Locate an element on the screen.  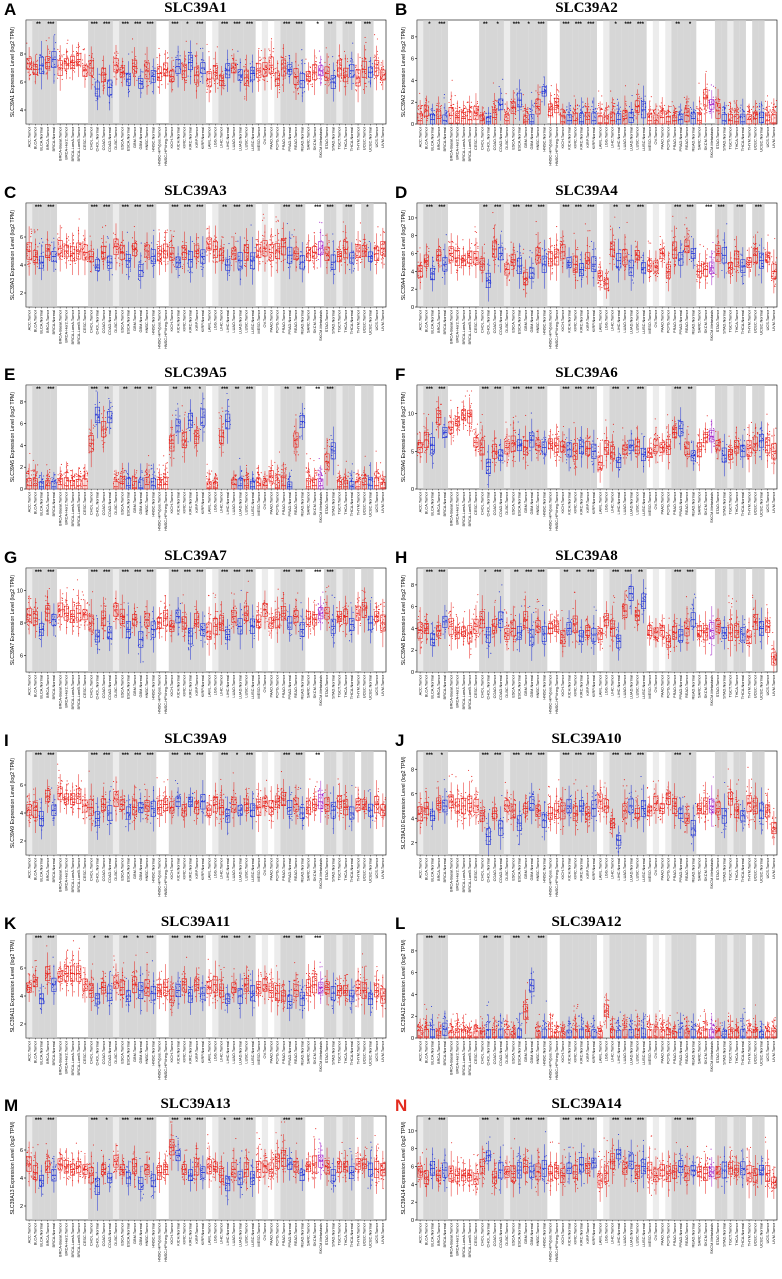
box-coad-tumor is located at coordinates (103, 247).